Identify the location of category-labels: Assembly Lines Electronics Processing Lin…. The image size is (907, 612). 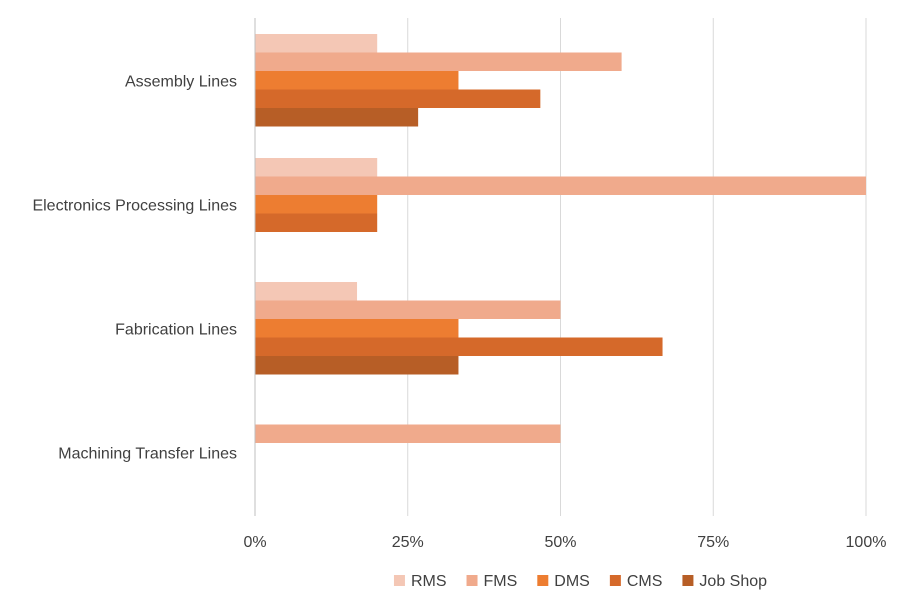
(134, 267).